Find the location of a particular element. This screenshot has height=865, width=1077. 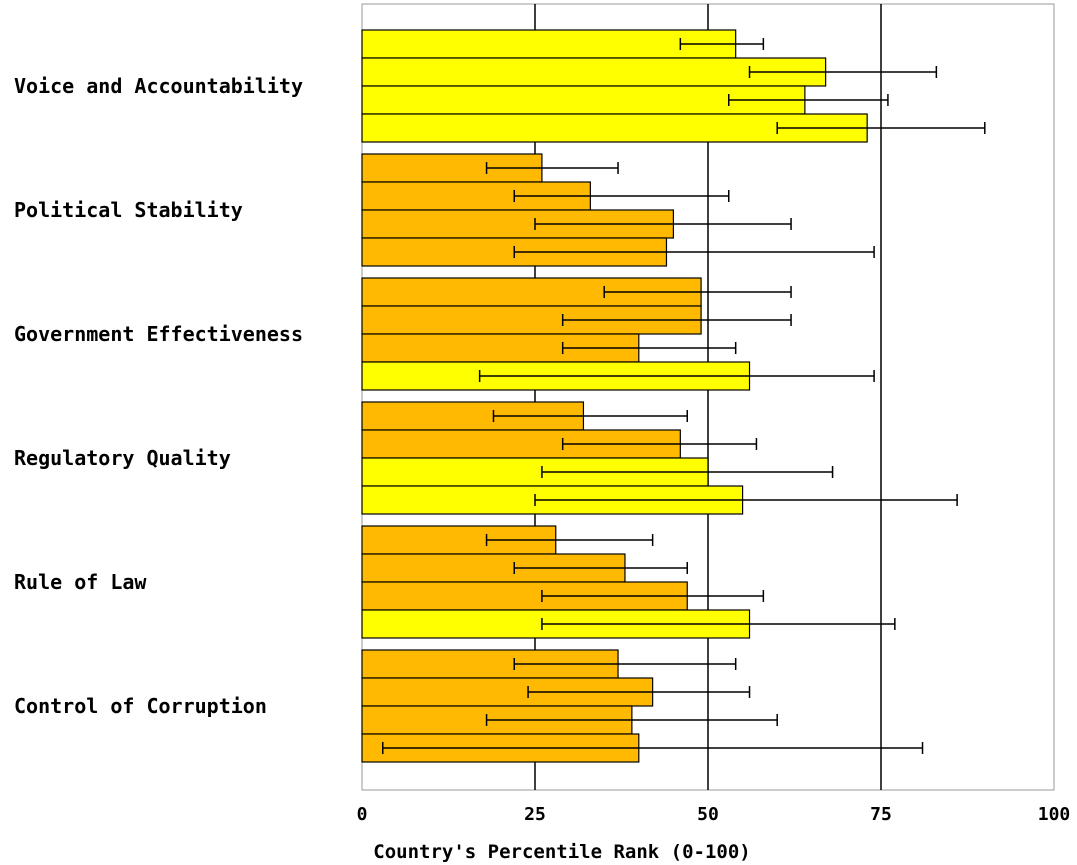

x-axis-title: Country's Percentile Rank (0-100) is located at coordinates (562, 852).